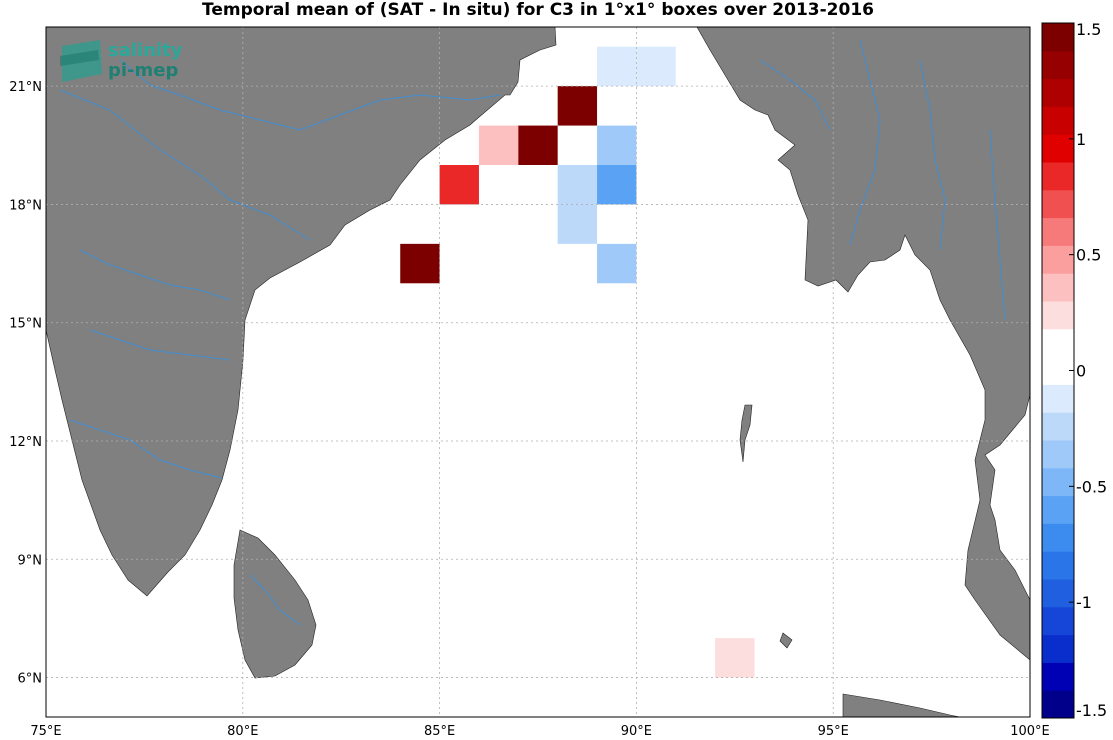 This screenshot has height=740, width=1113. What do you see at coordinates (1088, 370) in the screenshot?
I see `colorbar-ticks: -1.5 -1 -0.5 0 0.5 1 1.5` at bounding box center [1088, 370].